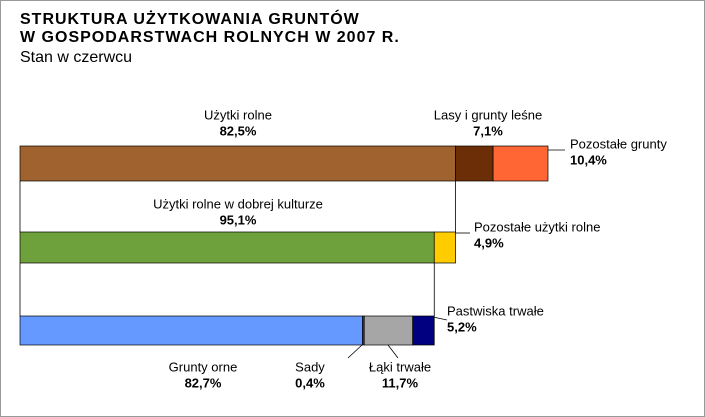 This screenshot has height=417, width=705. What do you see at coordinates (203, 382) in the screenshot?
I see `value-label: 82,7%` at bounding box center [203, 382].